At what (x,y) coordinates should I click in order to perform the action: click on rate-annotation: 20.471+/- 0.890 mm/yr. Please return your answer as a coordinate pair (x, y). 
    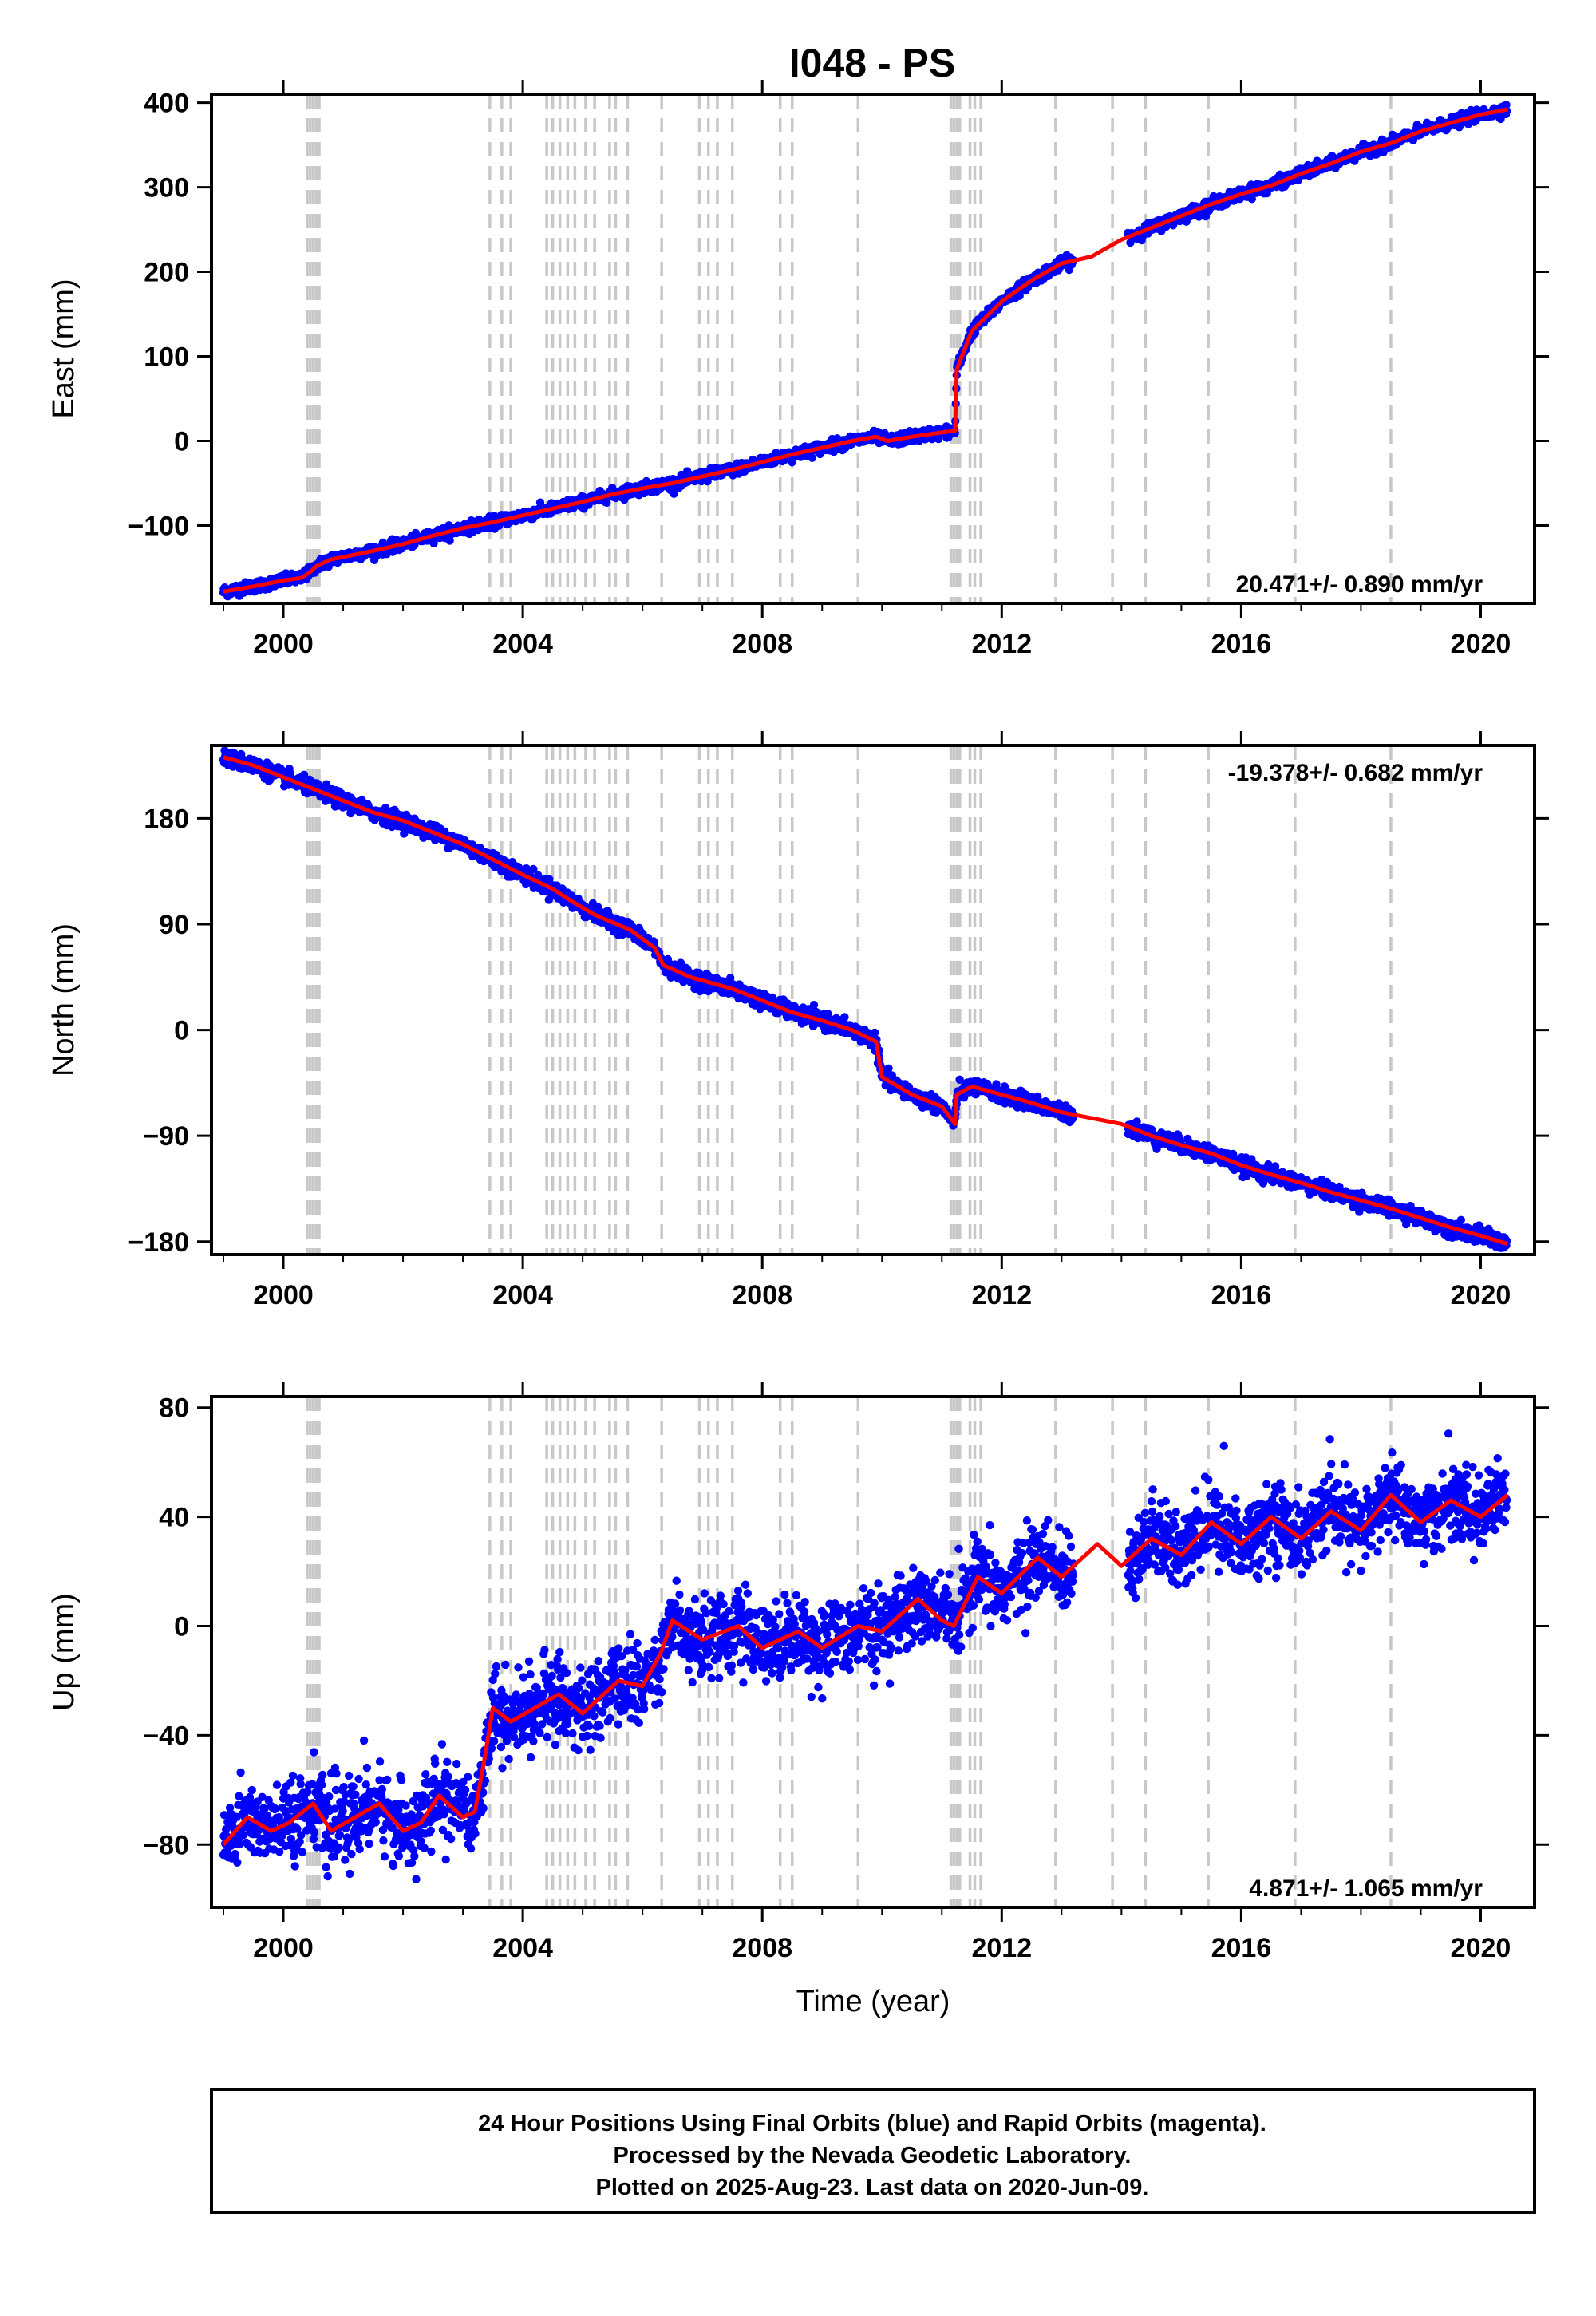
    Looking at the image, I should click on (1359, 584).